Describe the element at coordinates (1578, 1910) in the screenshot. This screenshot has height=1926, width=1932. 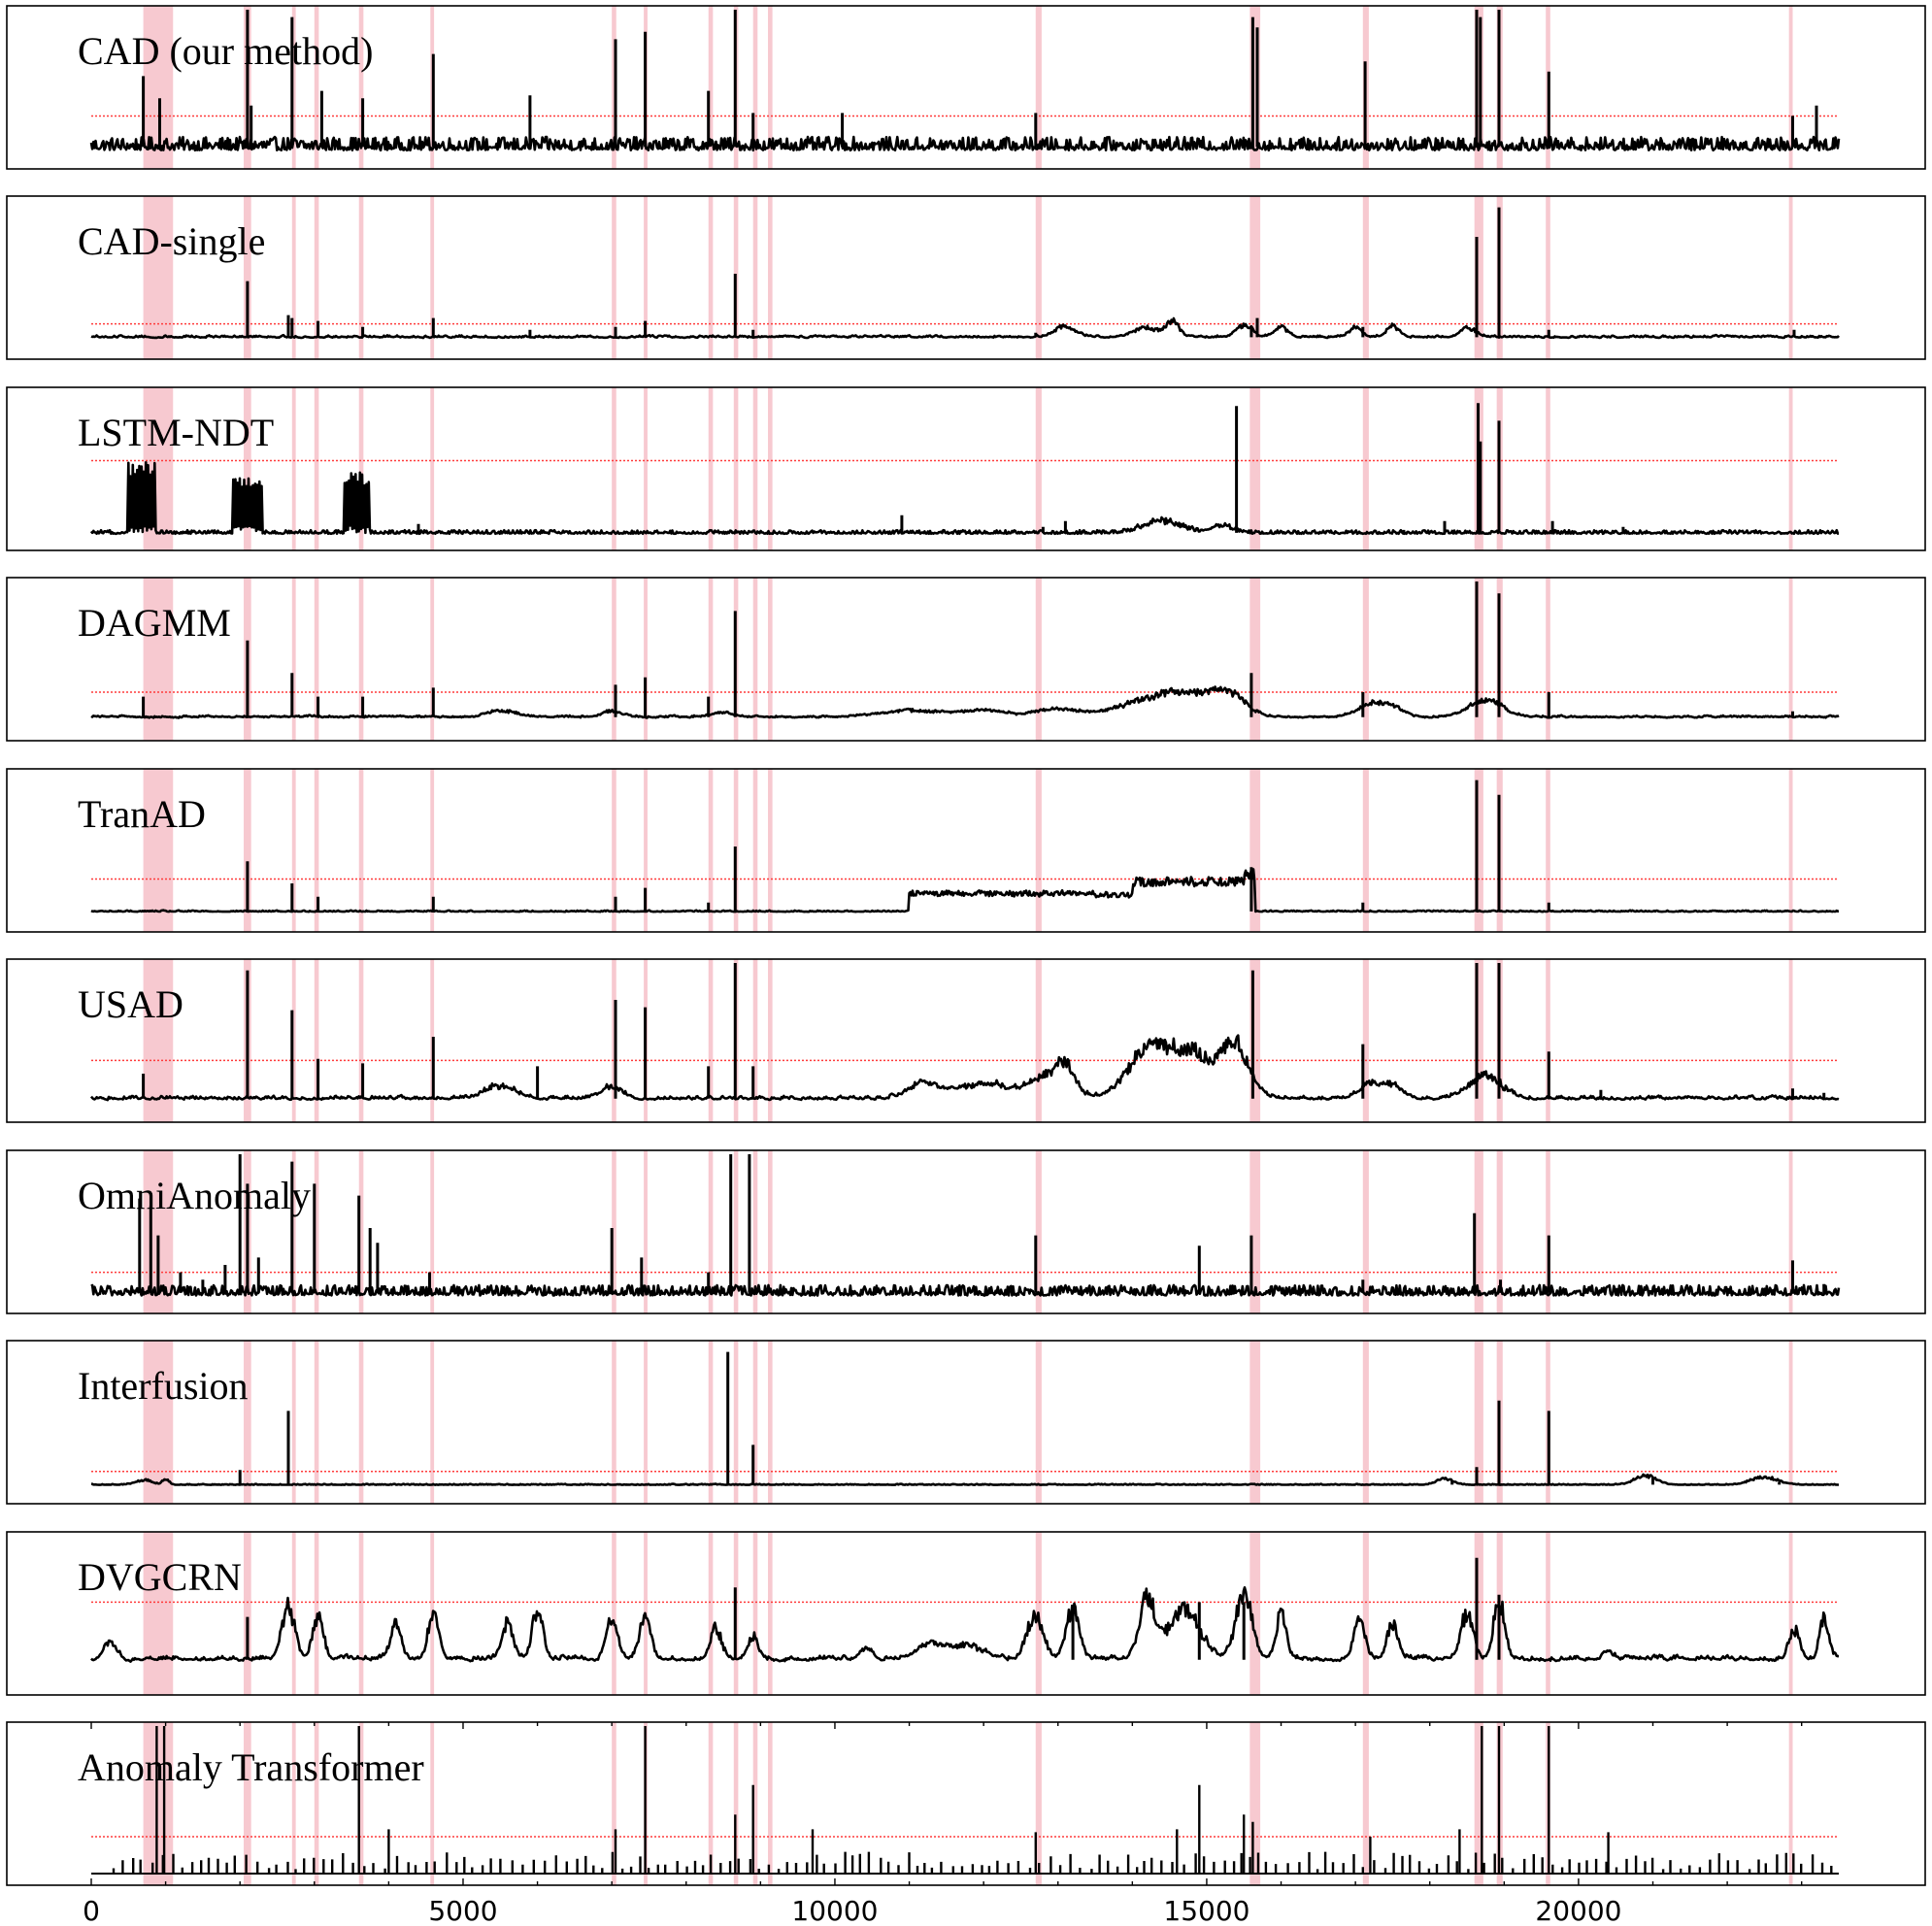
I see `x-tick-label: 20000` at that location.